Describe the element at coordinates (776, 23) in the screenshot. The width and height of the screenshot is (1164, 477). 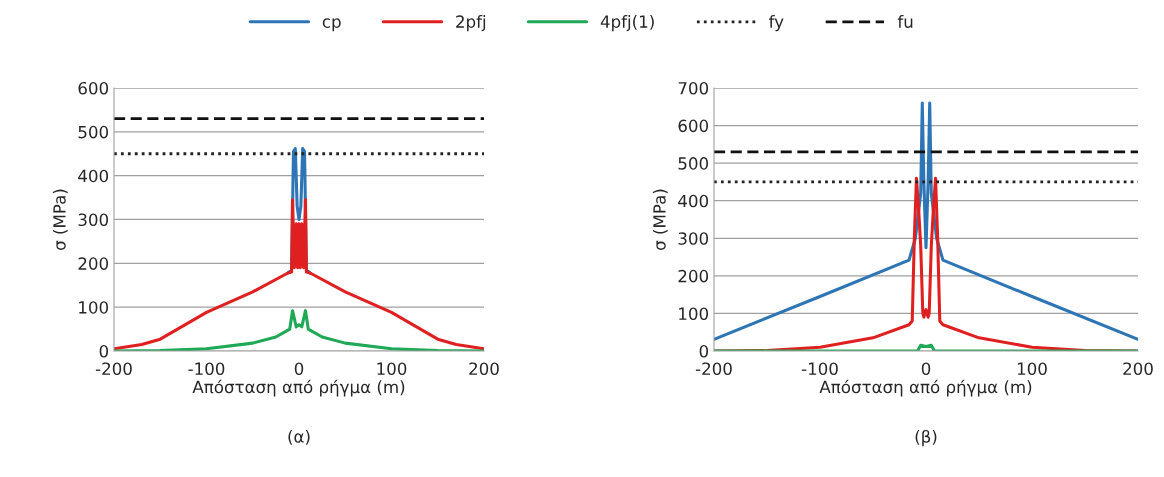
I see `legend-label: fy` at that location.